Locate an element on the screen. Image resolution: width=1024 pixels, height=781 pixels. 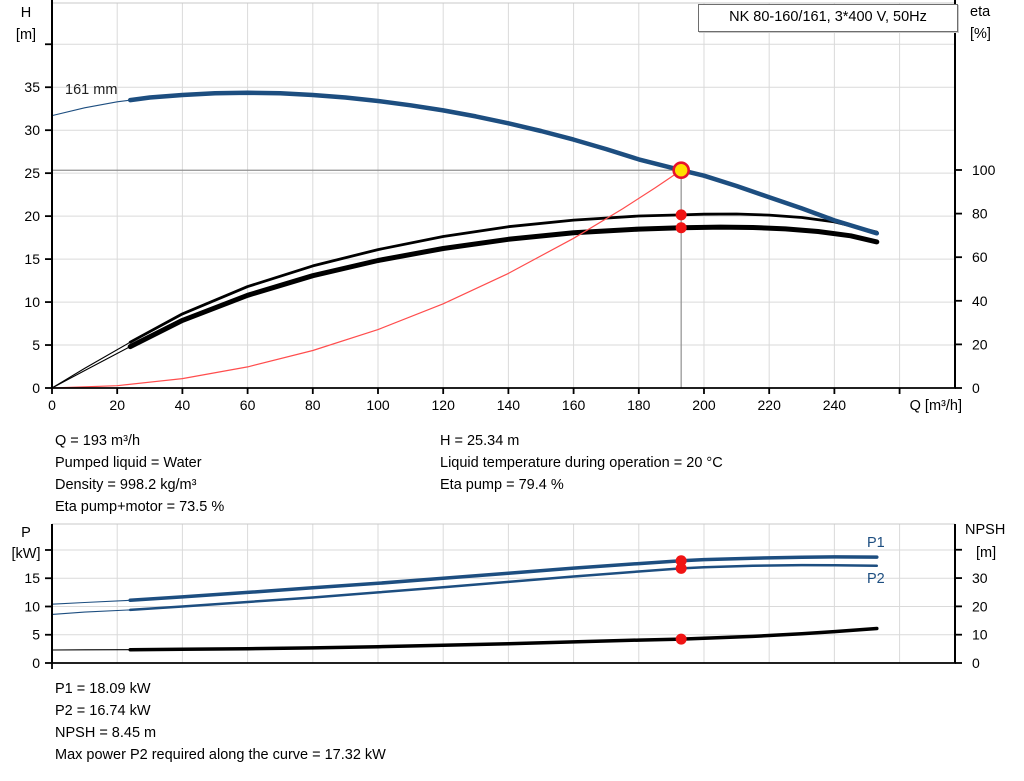
info-density: Density = 998.2 kg/m³ is located at coordinates (126, 485).